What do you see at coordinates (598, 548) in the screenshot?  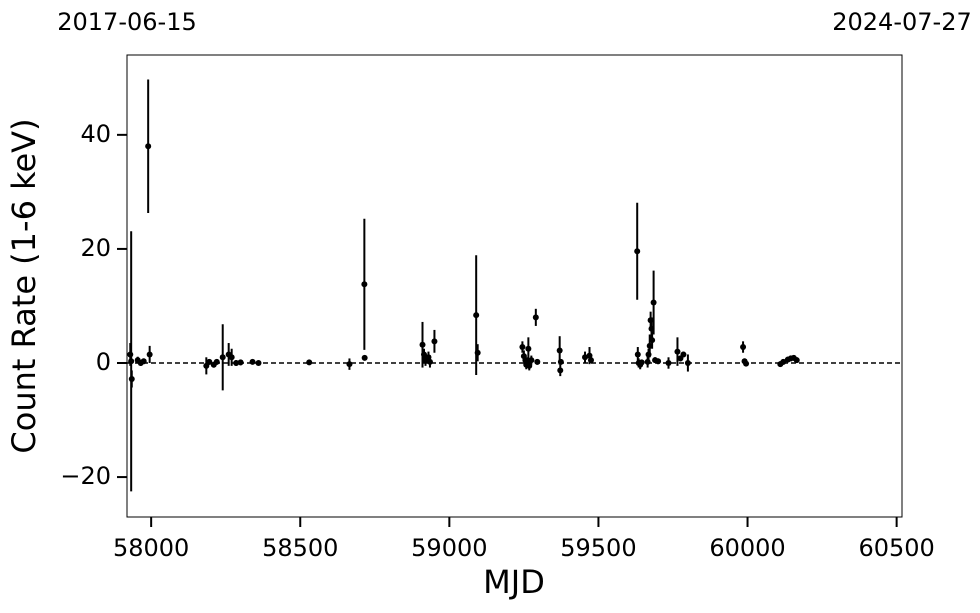 I see `x-tick-label: 59500` at bounding box center [598, 548].